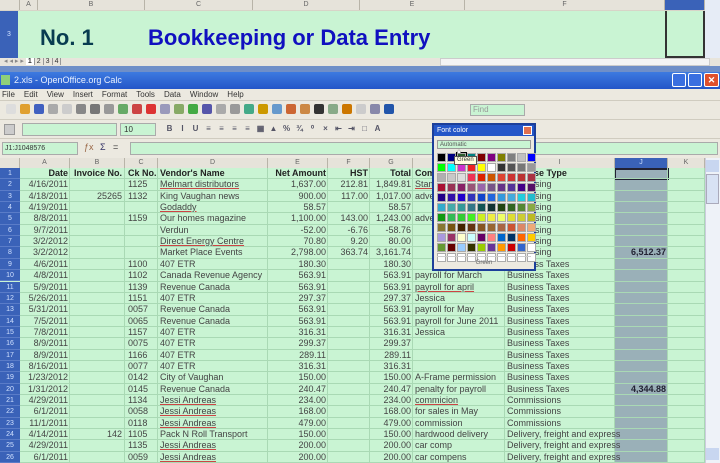 Image resolution: width=720 pixels, height=463 pixels. Describe the element at coordinates (204, 94) in the screenshot. I see `menu-window: Window` at that location.